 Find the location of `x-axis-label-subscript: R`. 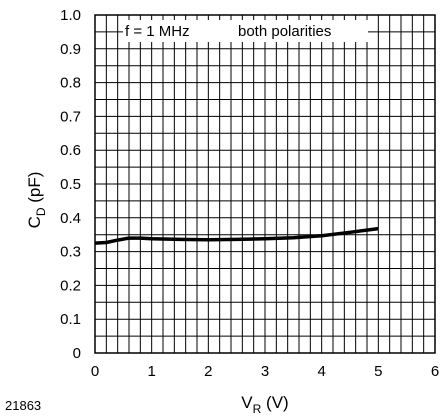

x-axis-label-subscript: R is located at coordinates (257, 409).